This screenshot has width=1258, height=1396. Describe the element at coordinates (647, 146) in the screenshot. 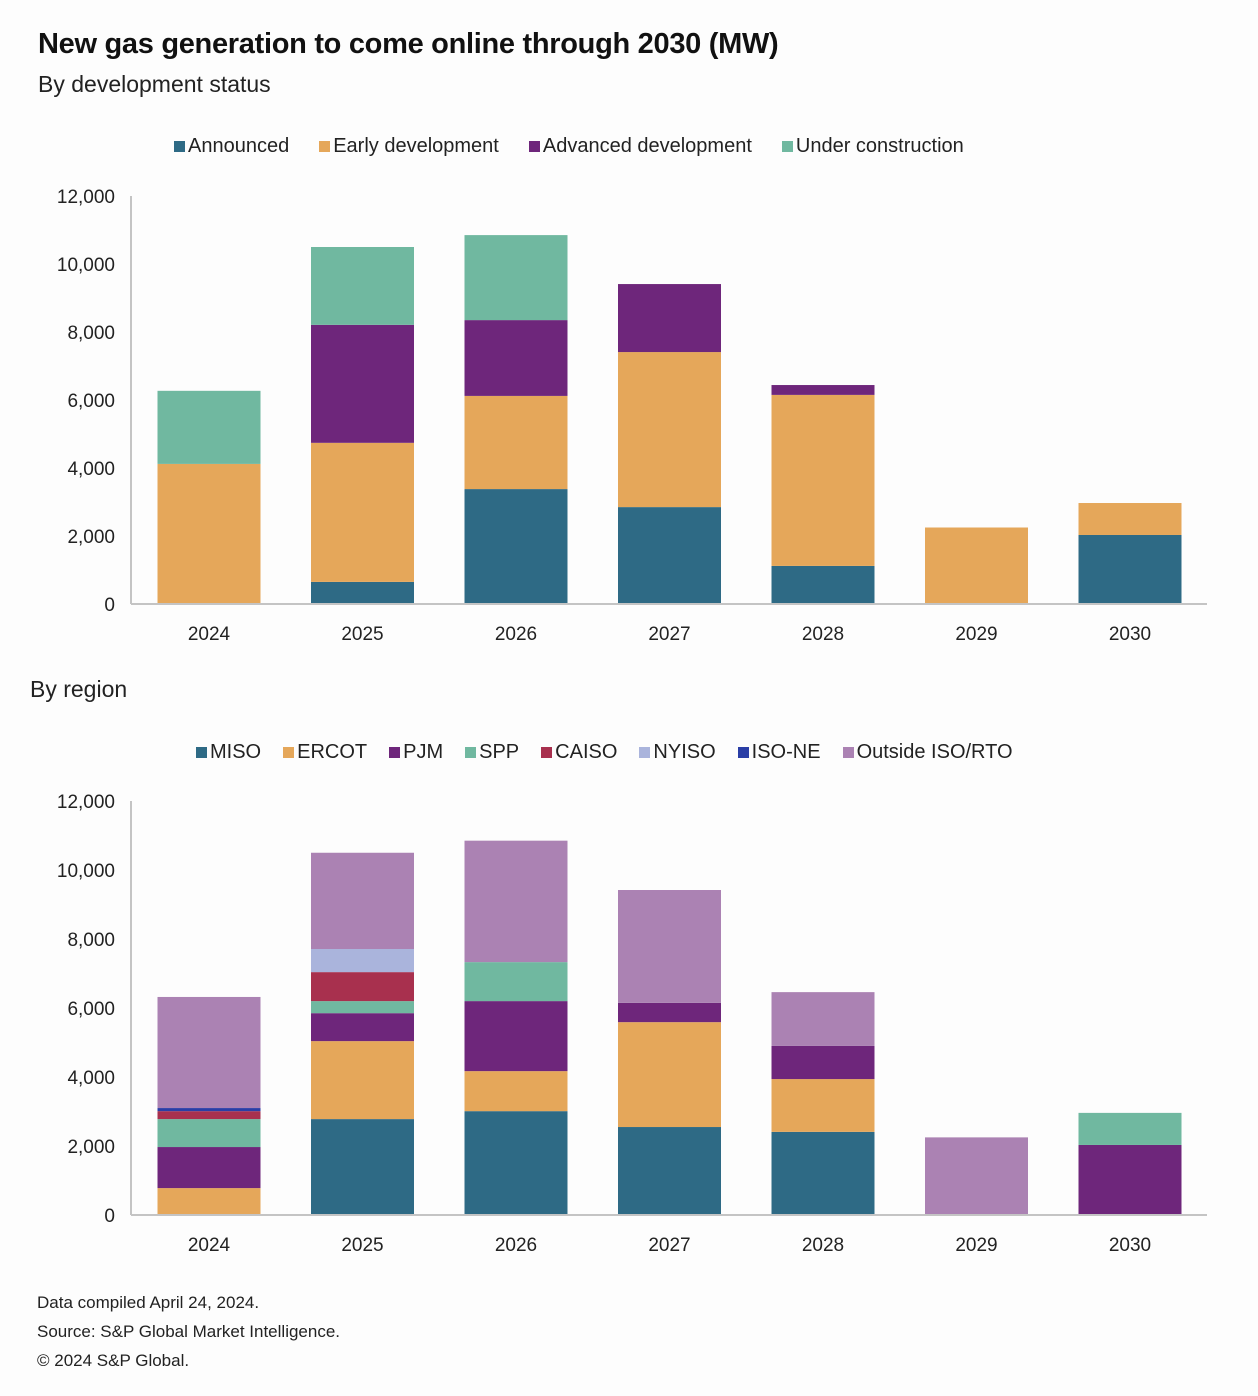

I see `legend-label: Advanced development` at that location.